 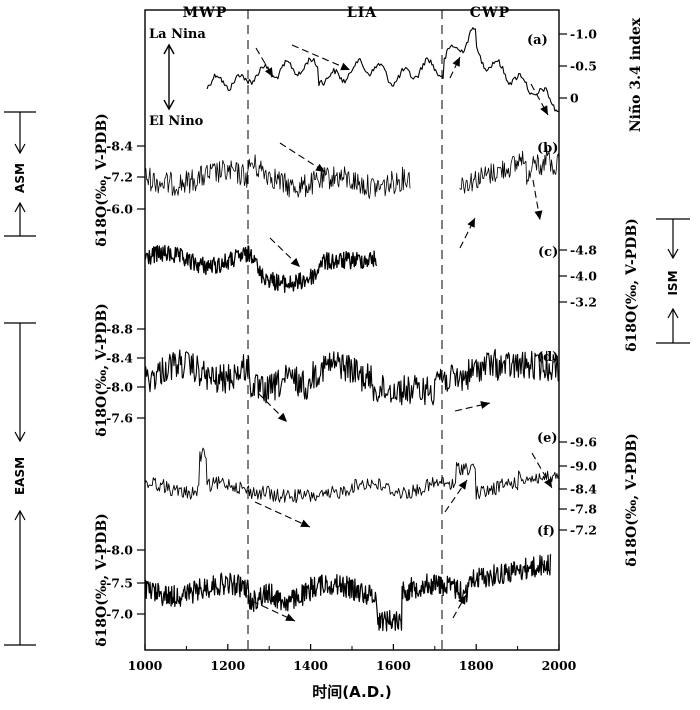 What do you see at coordinates (102, 370) in the screenshot?
I see `d-axis-title: δ18O(‰, V-PDB)` at bounding box center [102, 370].